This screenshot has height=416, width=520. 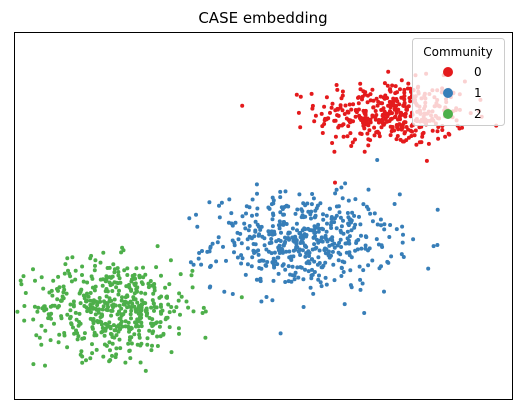 I want to click on series-2-points, so click(x=129, y=308).